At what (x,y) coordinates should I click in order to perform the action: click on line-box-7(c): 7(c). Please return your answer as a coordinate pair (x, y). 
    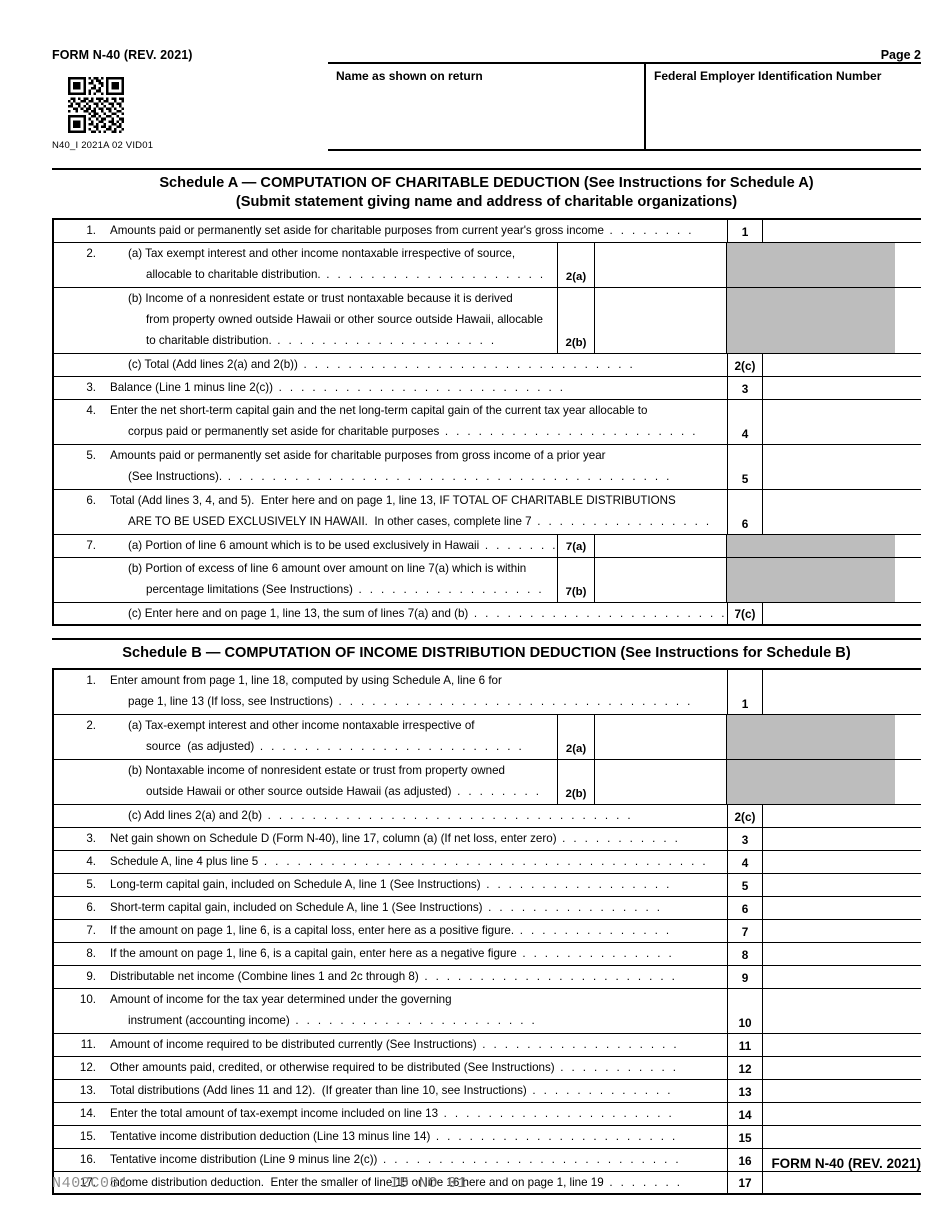
    Looking at the image, I should click on (745, 613).